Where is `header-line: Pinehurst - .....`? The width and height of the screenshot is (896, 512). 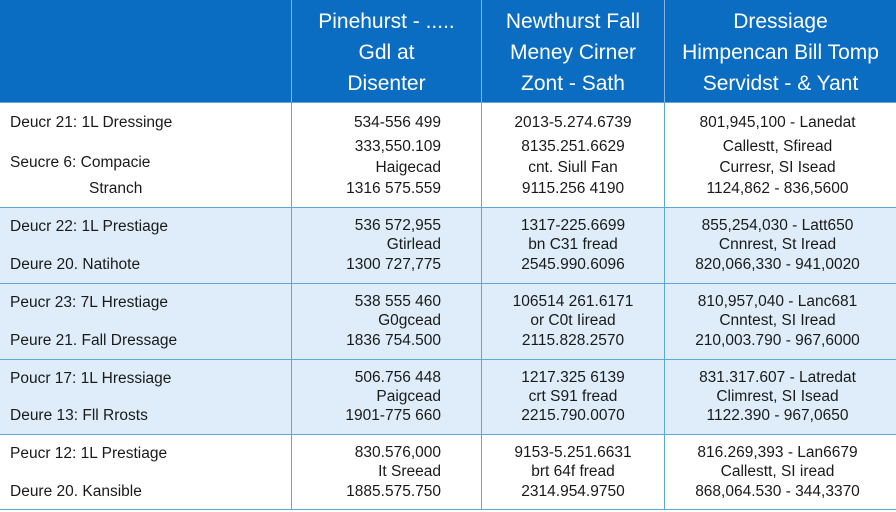
header-line: Pinehurst - ..... is located at coordinates (386, 21).